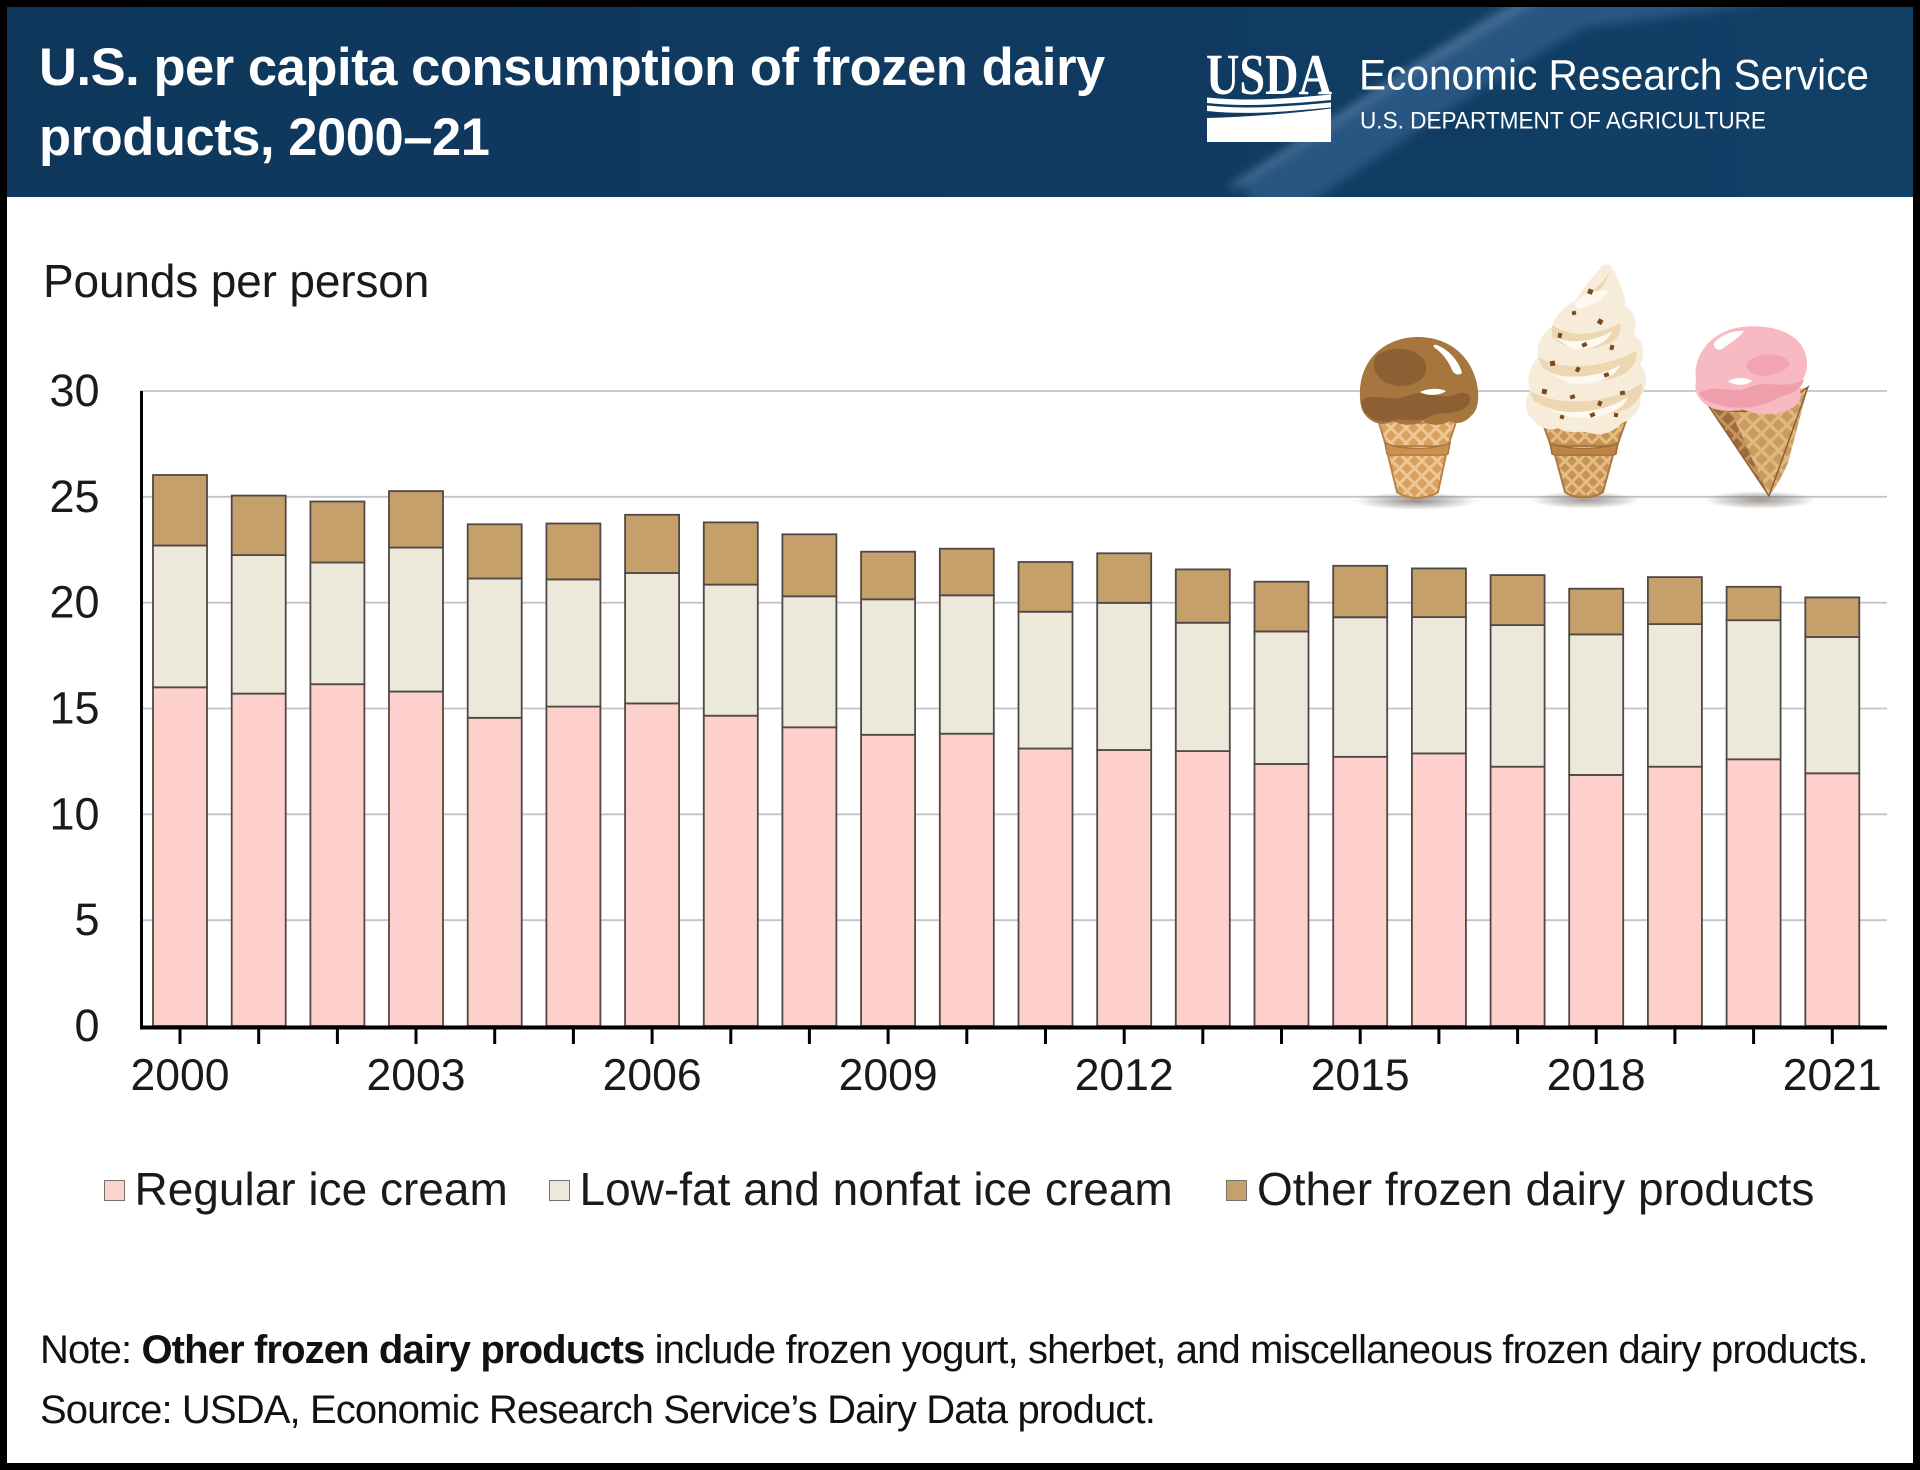 The height and width of the screenshot is (1470, 1920). I want to click on svg-text: 2000, so click(180, 1075).